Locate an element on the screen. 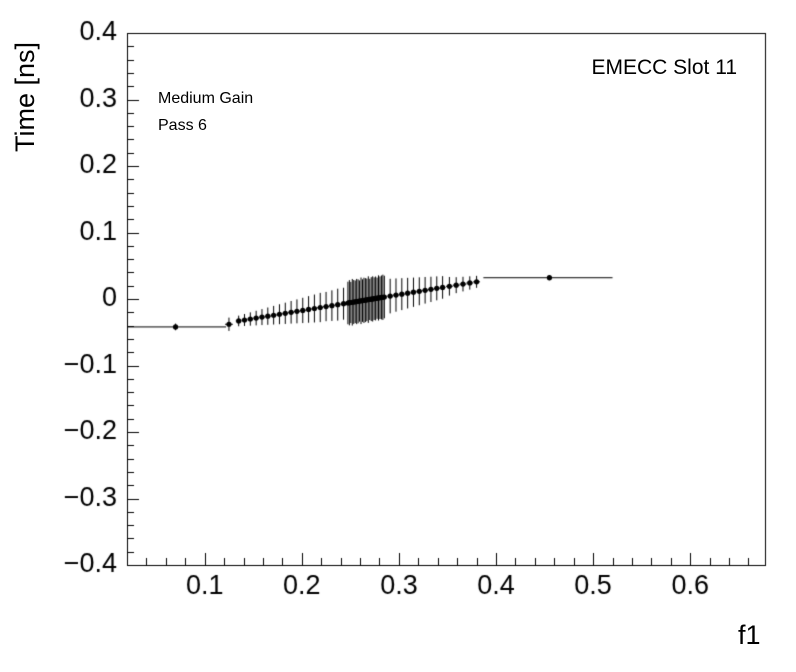 The width and height of the screenshot is (796, 672). gain-mode-label: Medium Gain is located at coordinates (206, 98).